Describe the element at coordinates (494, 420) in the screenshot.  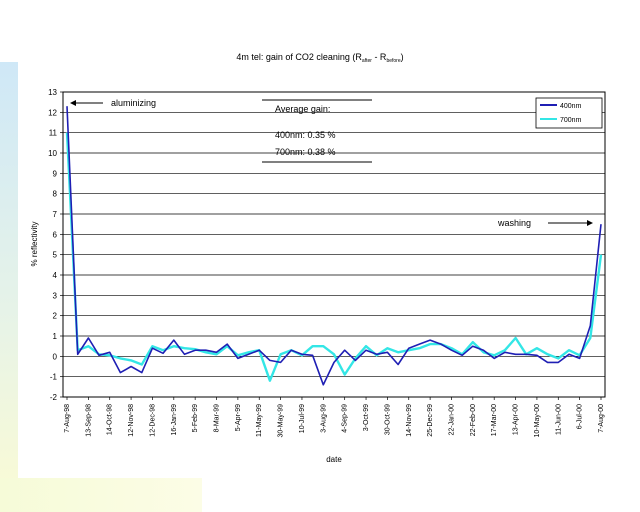
I see `x-tick-label: 17-Mar-00` at that location.